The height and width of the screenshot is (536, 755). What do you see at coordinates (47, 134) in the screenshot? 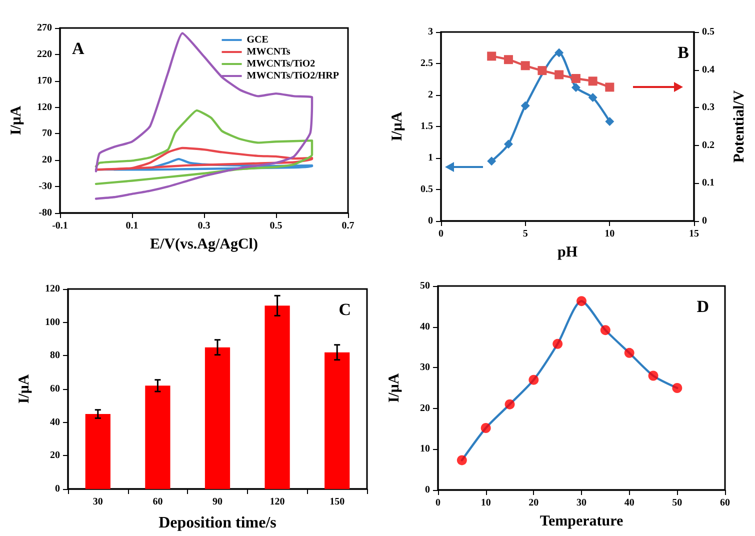
I see `y-tick-label: 70` at bounding box center [47, 134].